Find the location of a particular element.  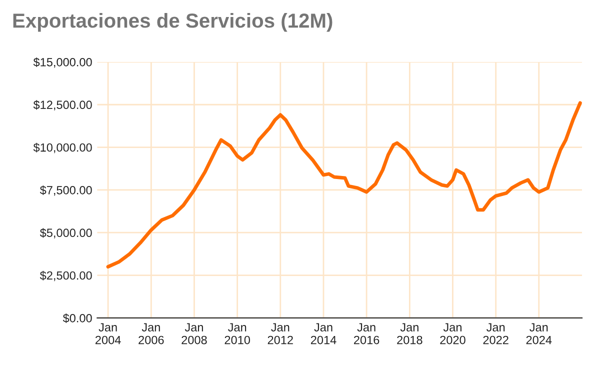

y-tick-label: $15,000.00 is located at coordinates (62, 62).